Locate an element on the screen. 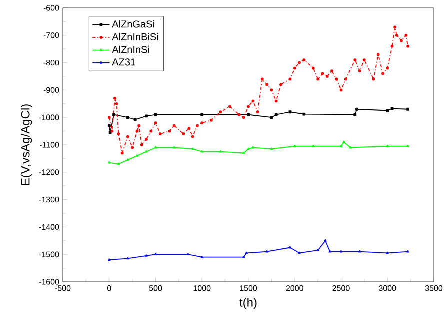  y-tick-label: -800 is located at coordinates (52, 63).